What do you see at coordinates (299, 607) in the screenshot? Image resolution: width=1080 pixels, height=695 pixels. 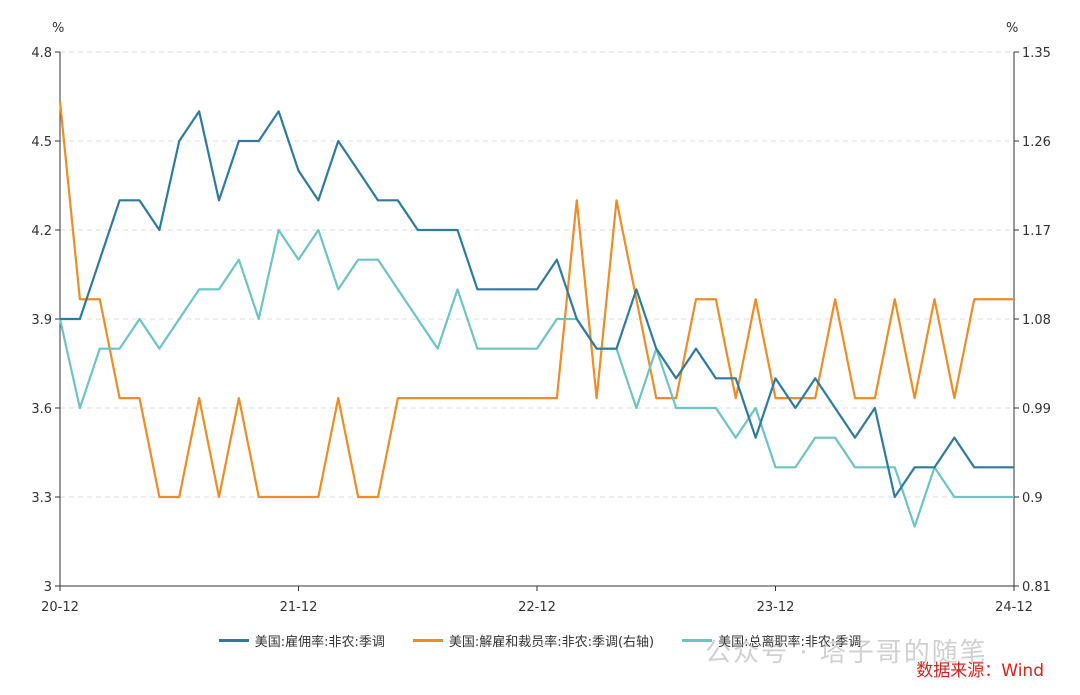 I see `x-tick-label: 21-12` at bounding box center [299, 607].